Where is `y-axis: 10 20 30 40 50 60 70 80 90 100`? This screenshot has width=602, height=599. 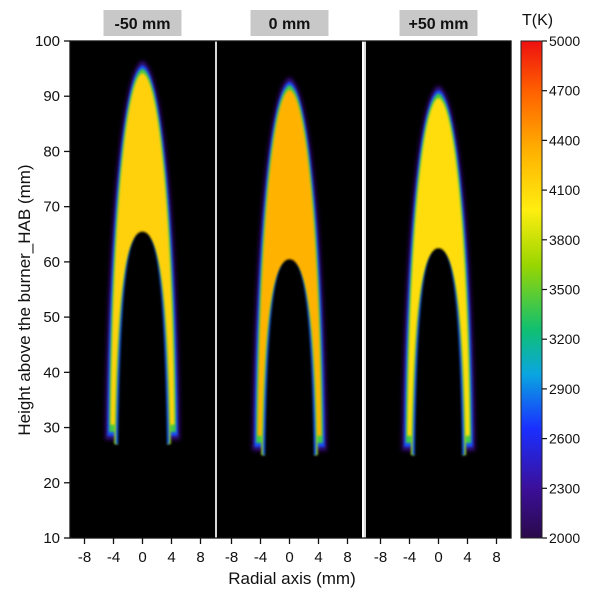 y-axis: 10 20 30 40 50 60 70 80 90 100 is located at coordinates (52, 290).